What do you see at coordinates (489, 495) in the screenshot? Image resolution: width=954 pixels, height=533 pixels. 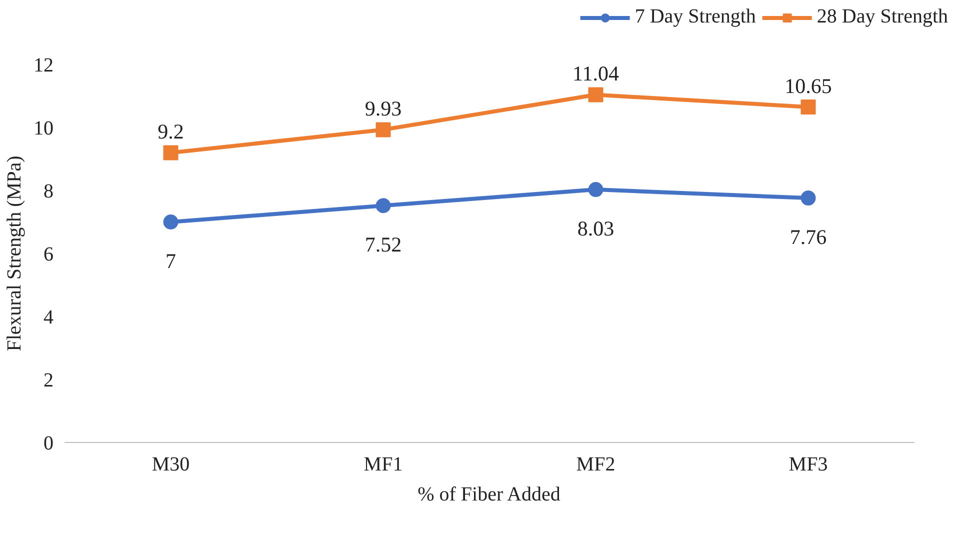 I see `x-axis-title: % of Fiber Added` at bounding box center [489, 495].